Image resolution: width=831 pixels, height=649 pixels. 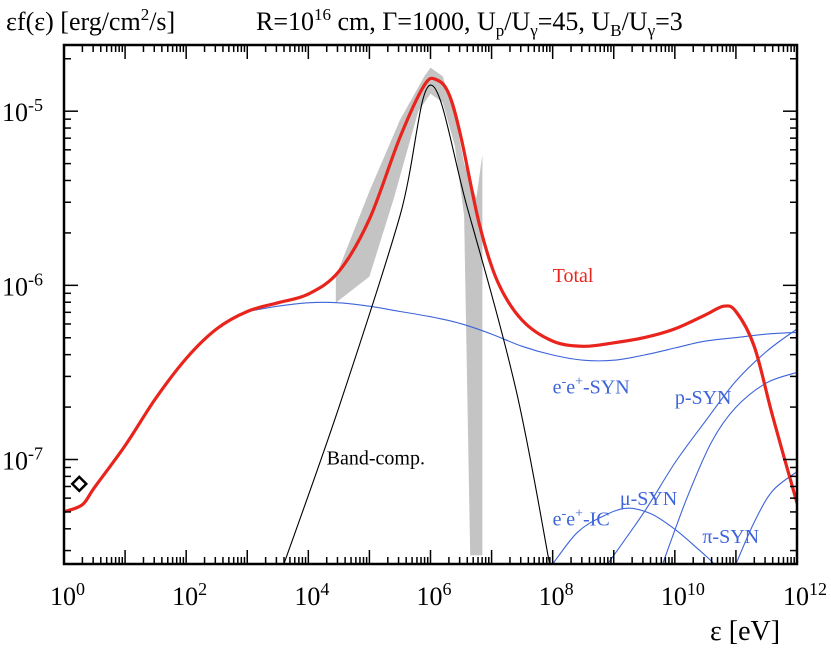 I want to click on data-point-diamond, so click(x=79, y=484).